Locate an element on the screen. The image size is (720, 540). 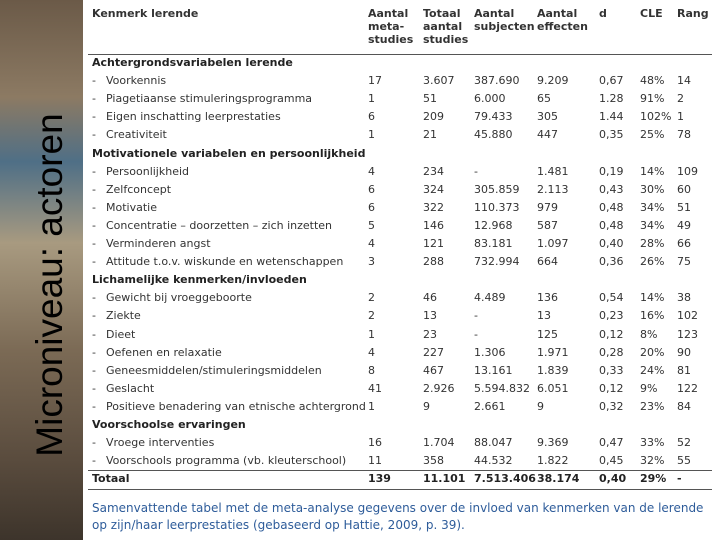
cell-value: 83.181 is located at coordinates (493, 243).